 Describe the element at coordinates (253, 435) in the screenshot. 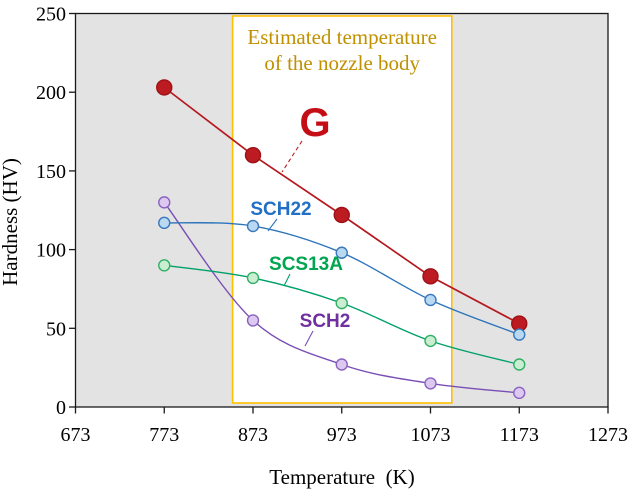

I see `x-tick-label: 873` at that location.